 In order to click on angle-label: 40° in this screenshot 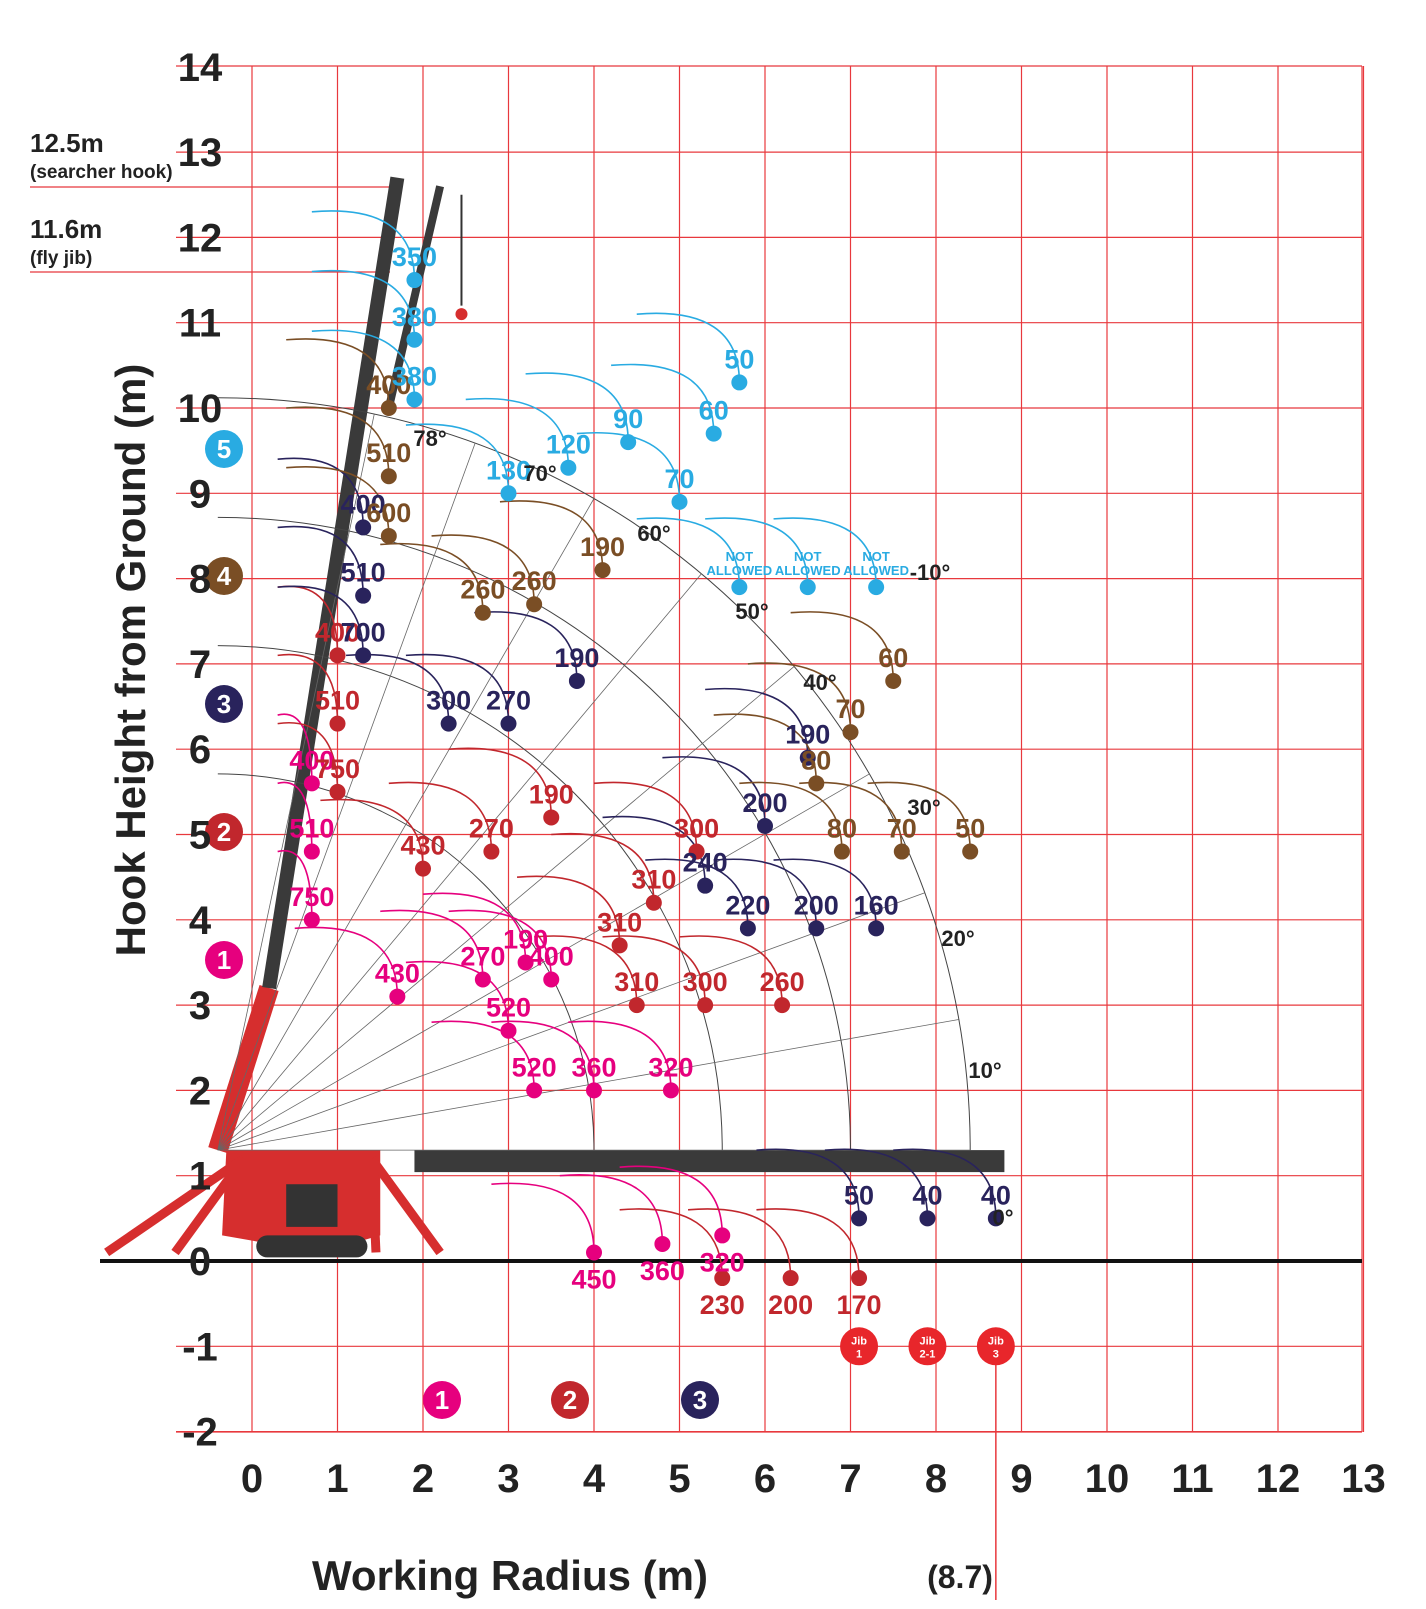, I will do `click(819, 682)`.